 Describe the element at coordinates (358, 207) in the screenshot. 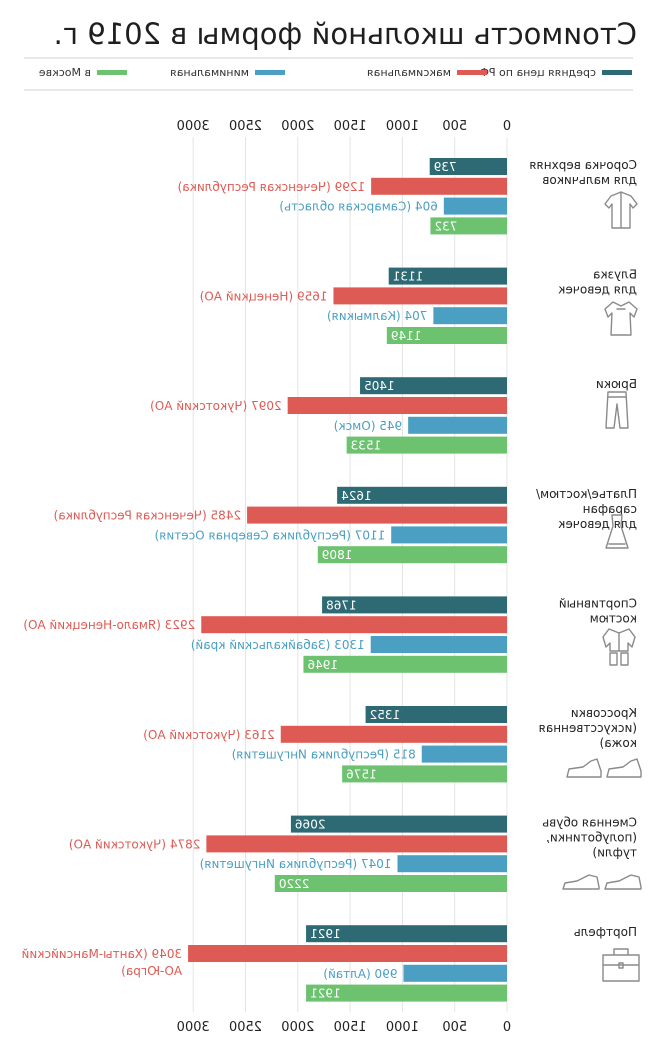

I see `bar-value-label: 604 (Самарская область)` at that location.